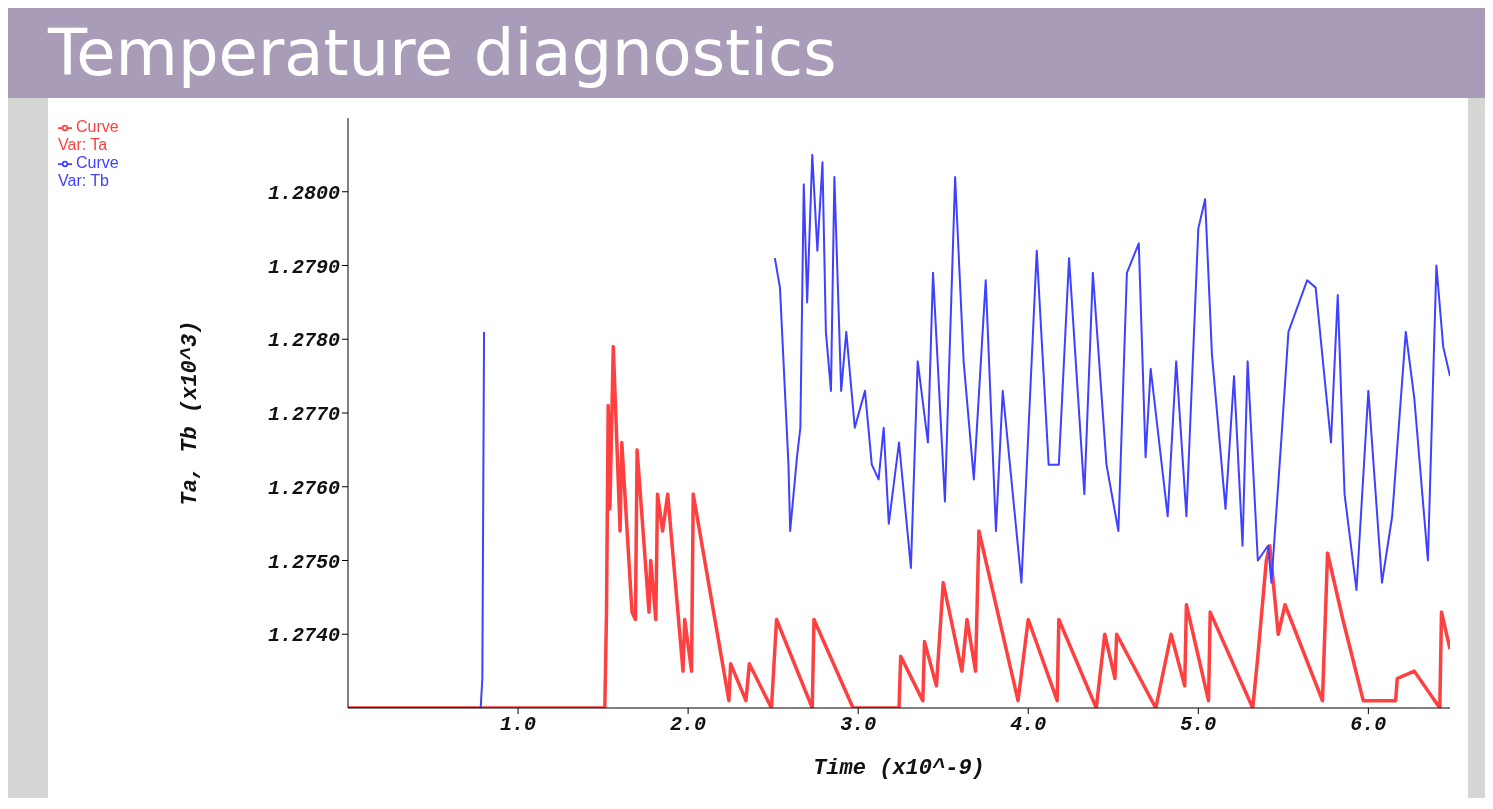 This screenshot has height=809, width=1493. What do you see at coordinates (190, 413) in the screenshot?
I see `y-axis-title: Ta, Tb (x10^3)` at bounding box center [190, 413].